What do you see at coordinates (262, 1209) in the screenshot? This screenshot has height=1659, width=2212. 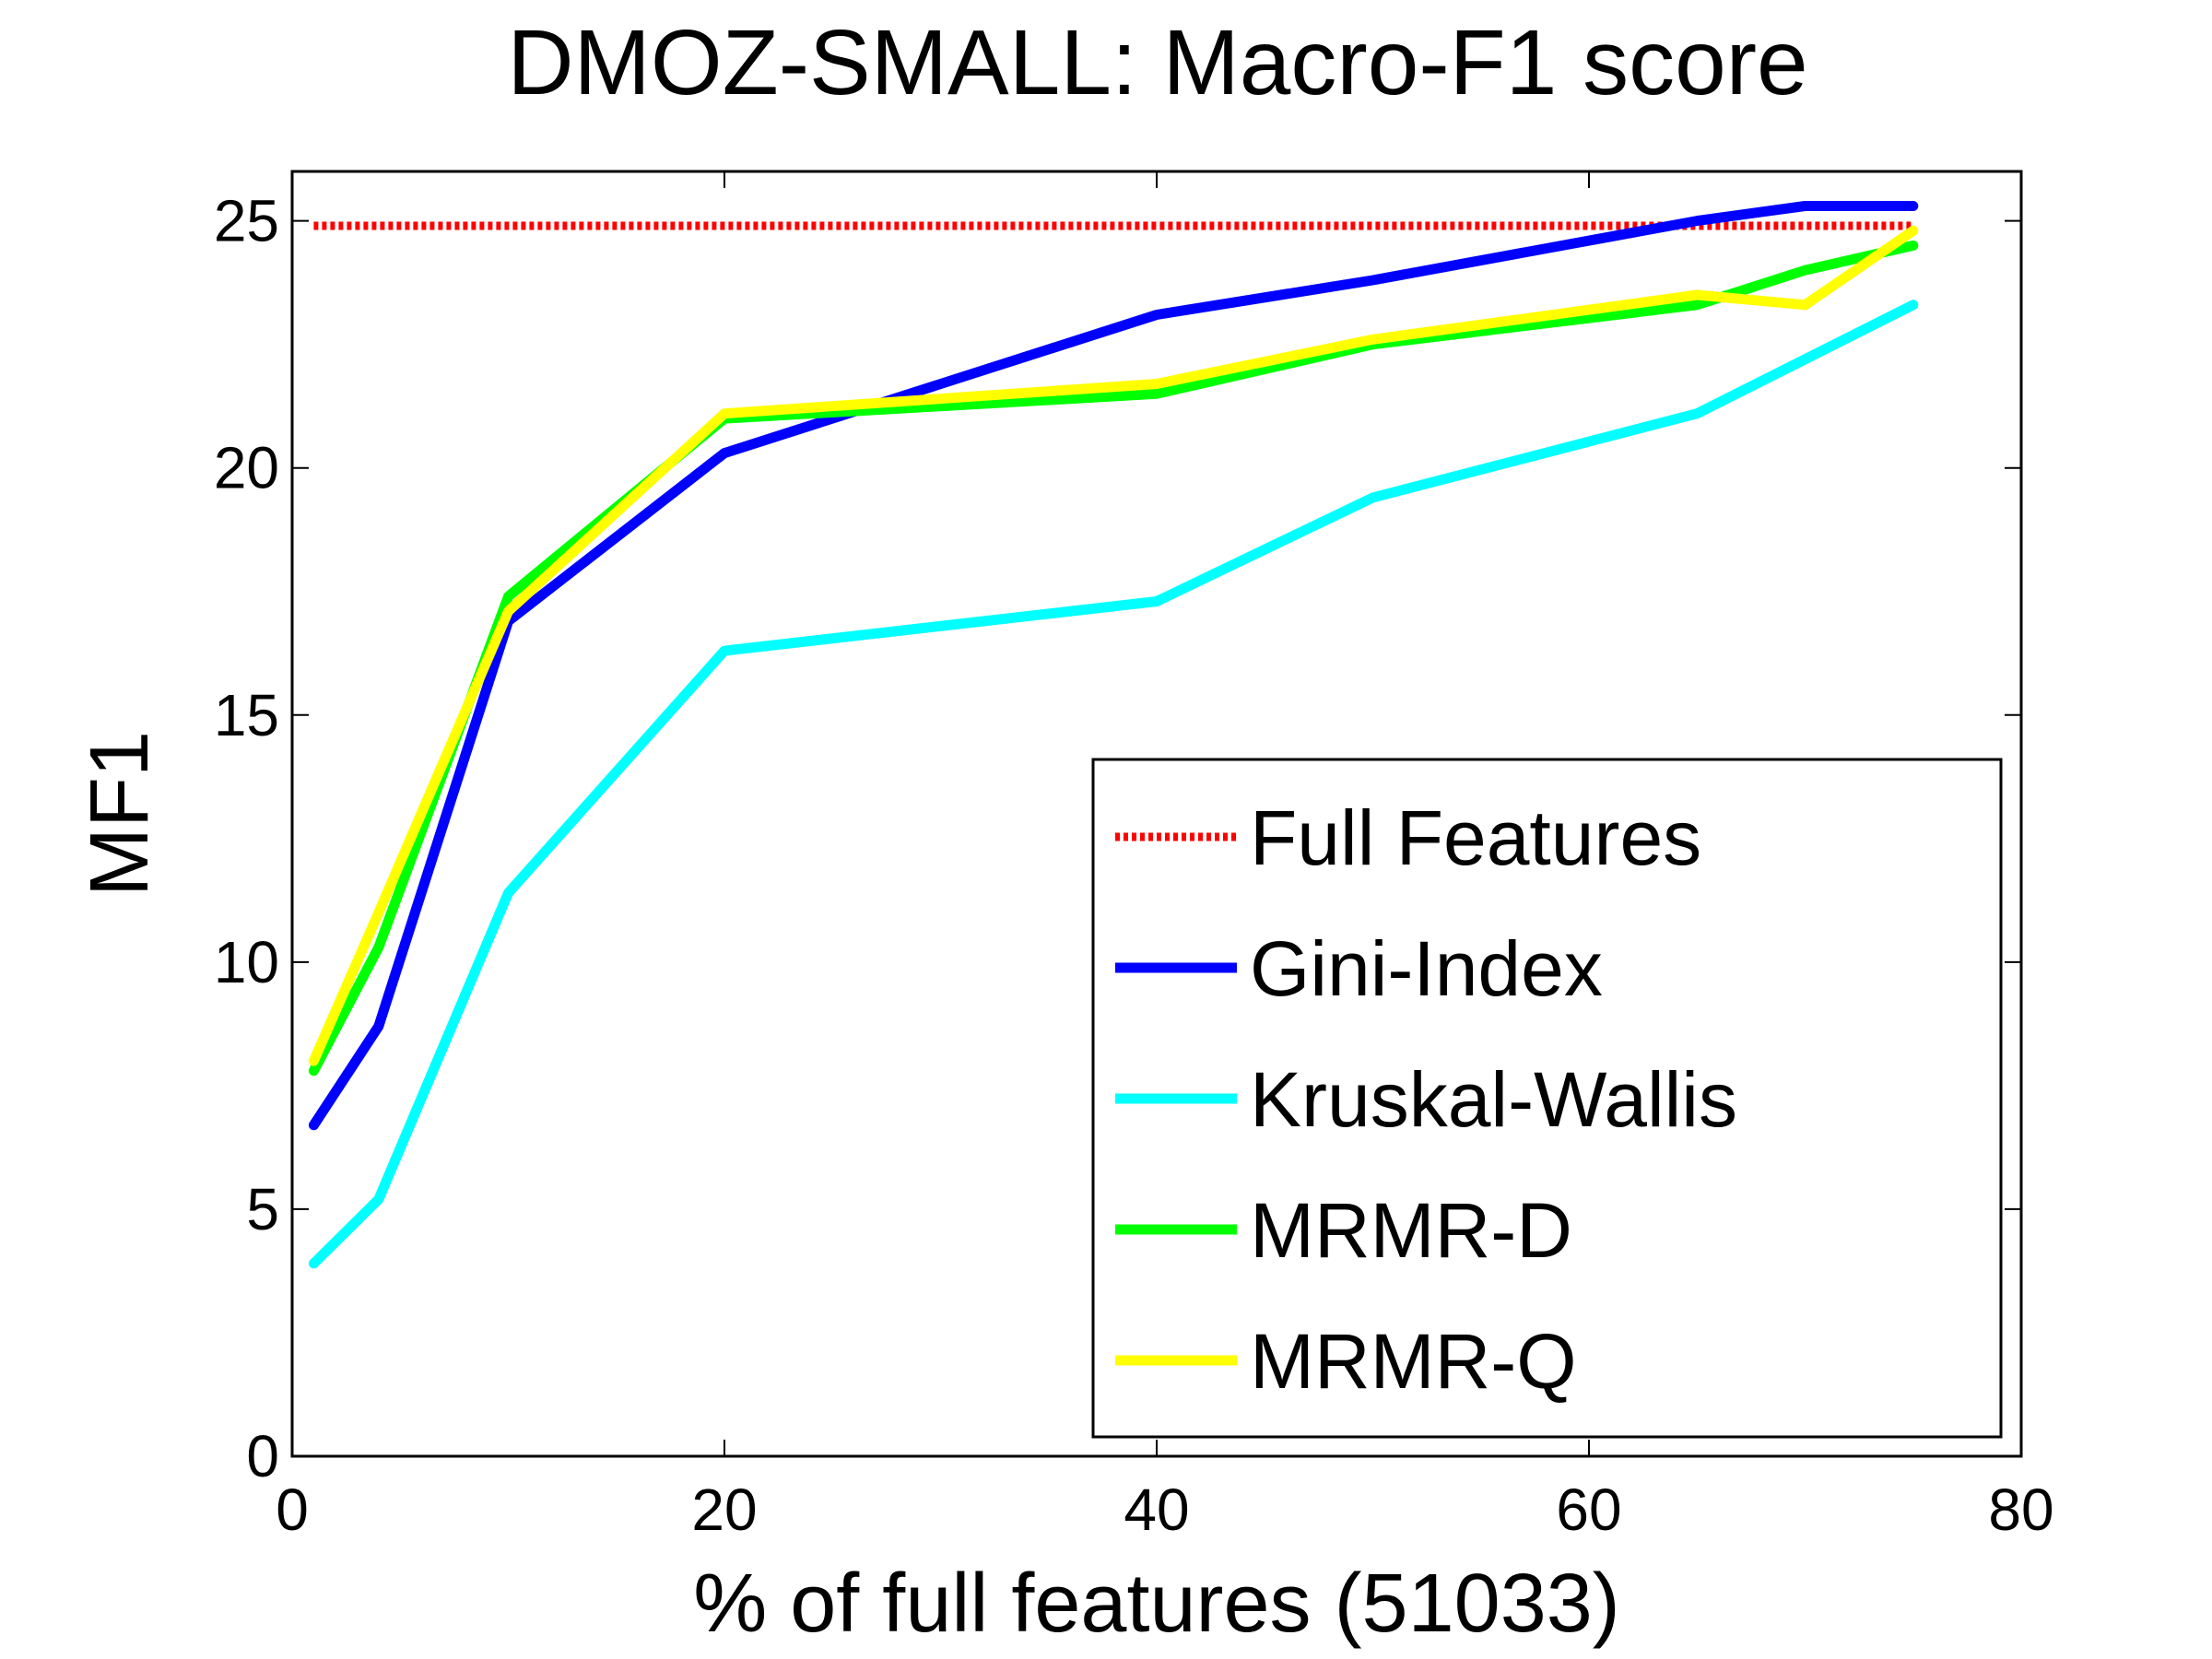 I see `y-tick-label-5: 5` at bounding box center [262, 1209].